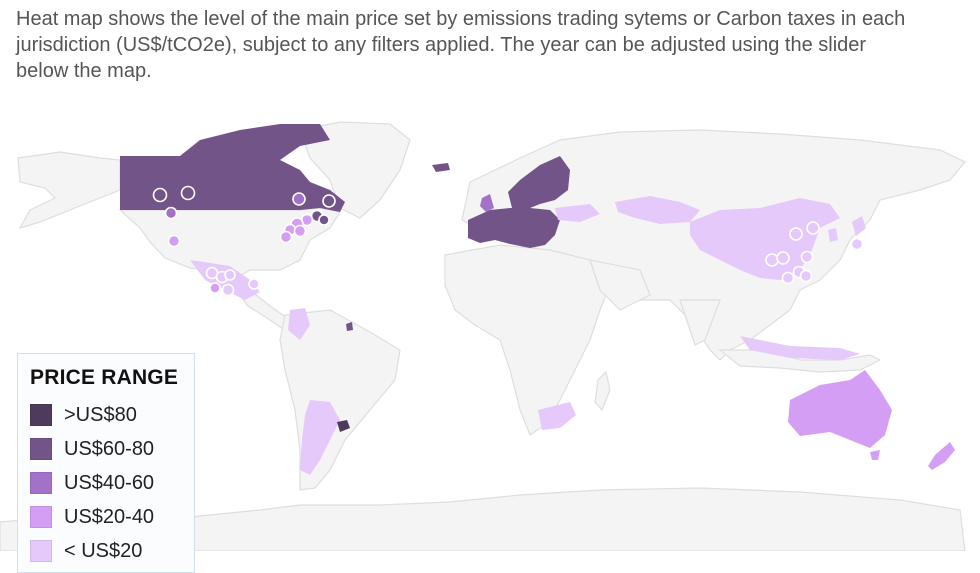 Image resolution: width=980 pixels, height=573 pixels. What do you see at coordinates (100, 414) in the screenshot?
I see `legend-label: >US$80` at bounding box center [100, 414].